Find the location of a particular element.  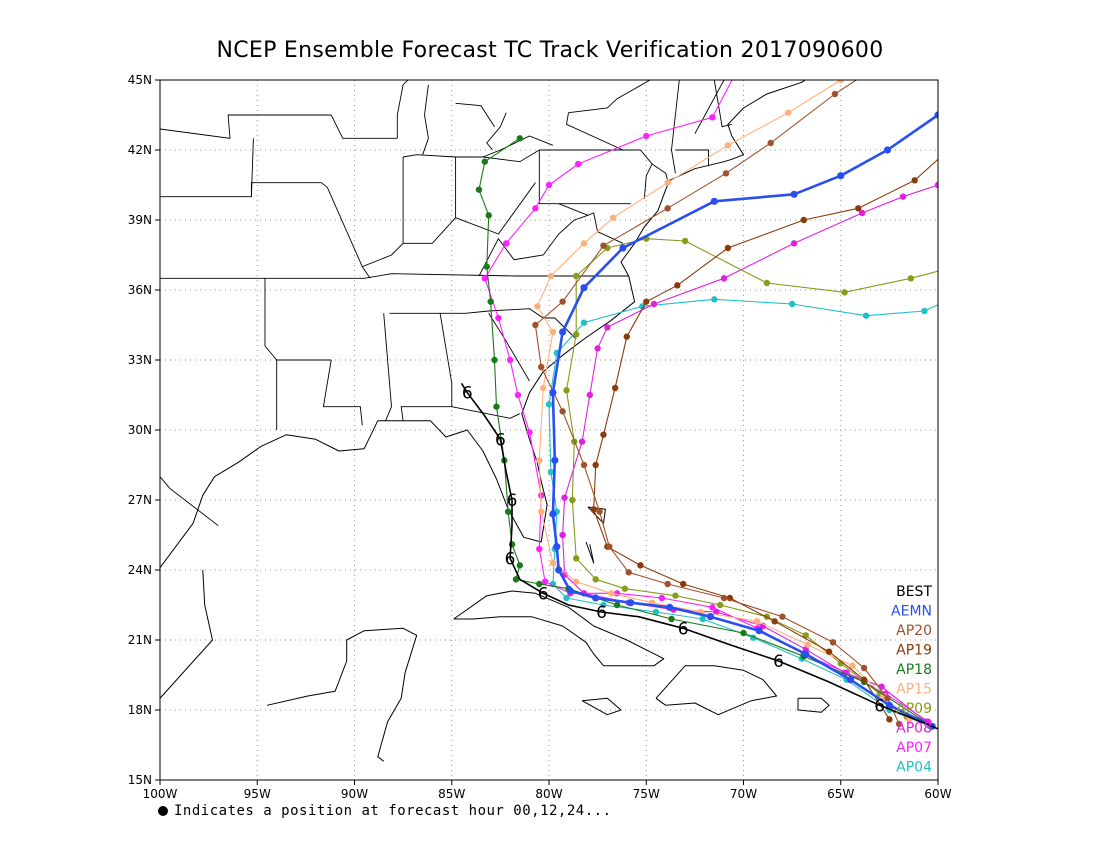

legend: BEST AEMN AP20 AP19 AP18 AP15 AP09 AP08 AP07 AP04 is located at coordinates (911, 680).